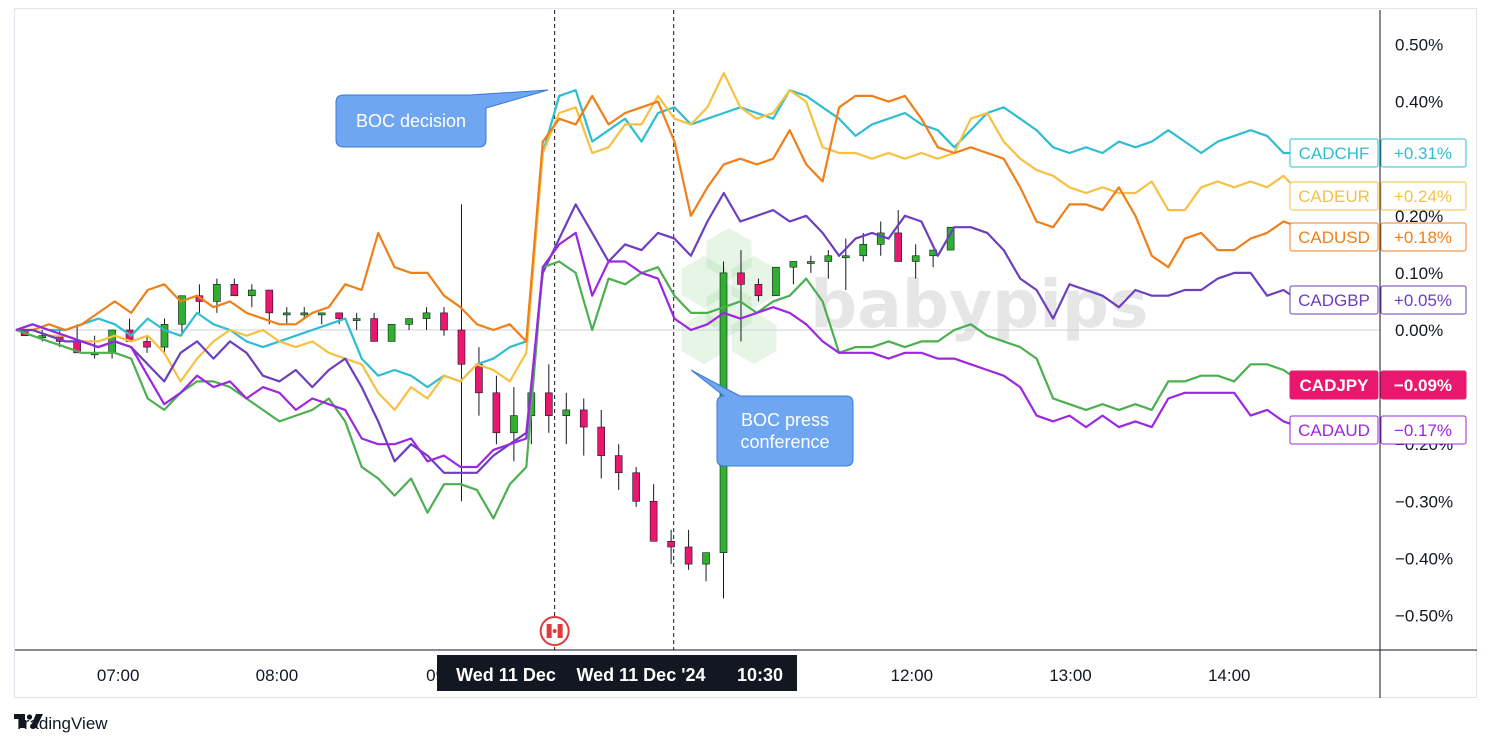  I want to click on legend-name: CADJPY, so click(1335, 385).